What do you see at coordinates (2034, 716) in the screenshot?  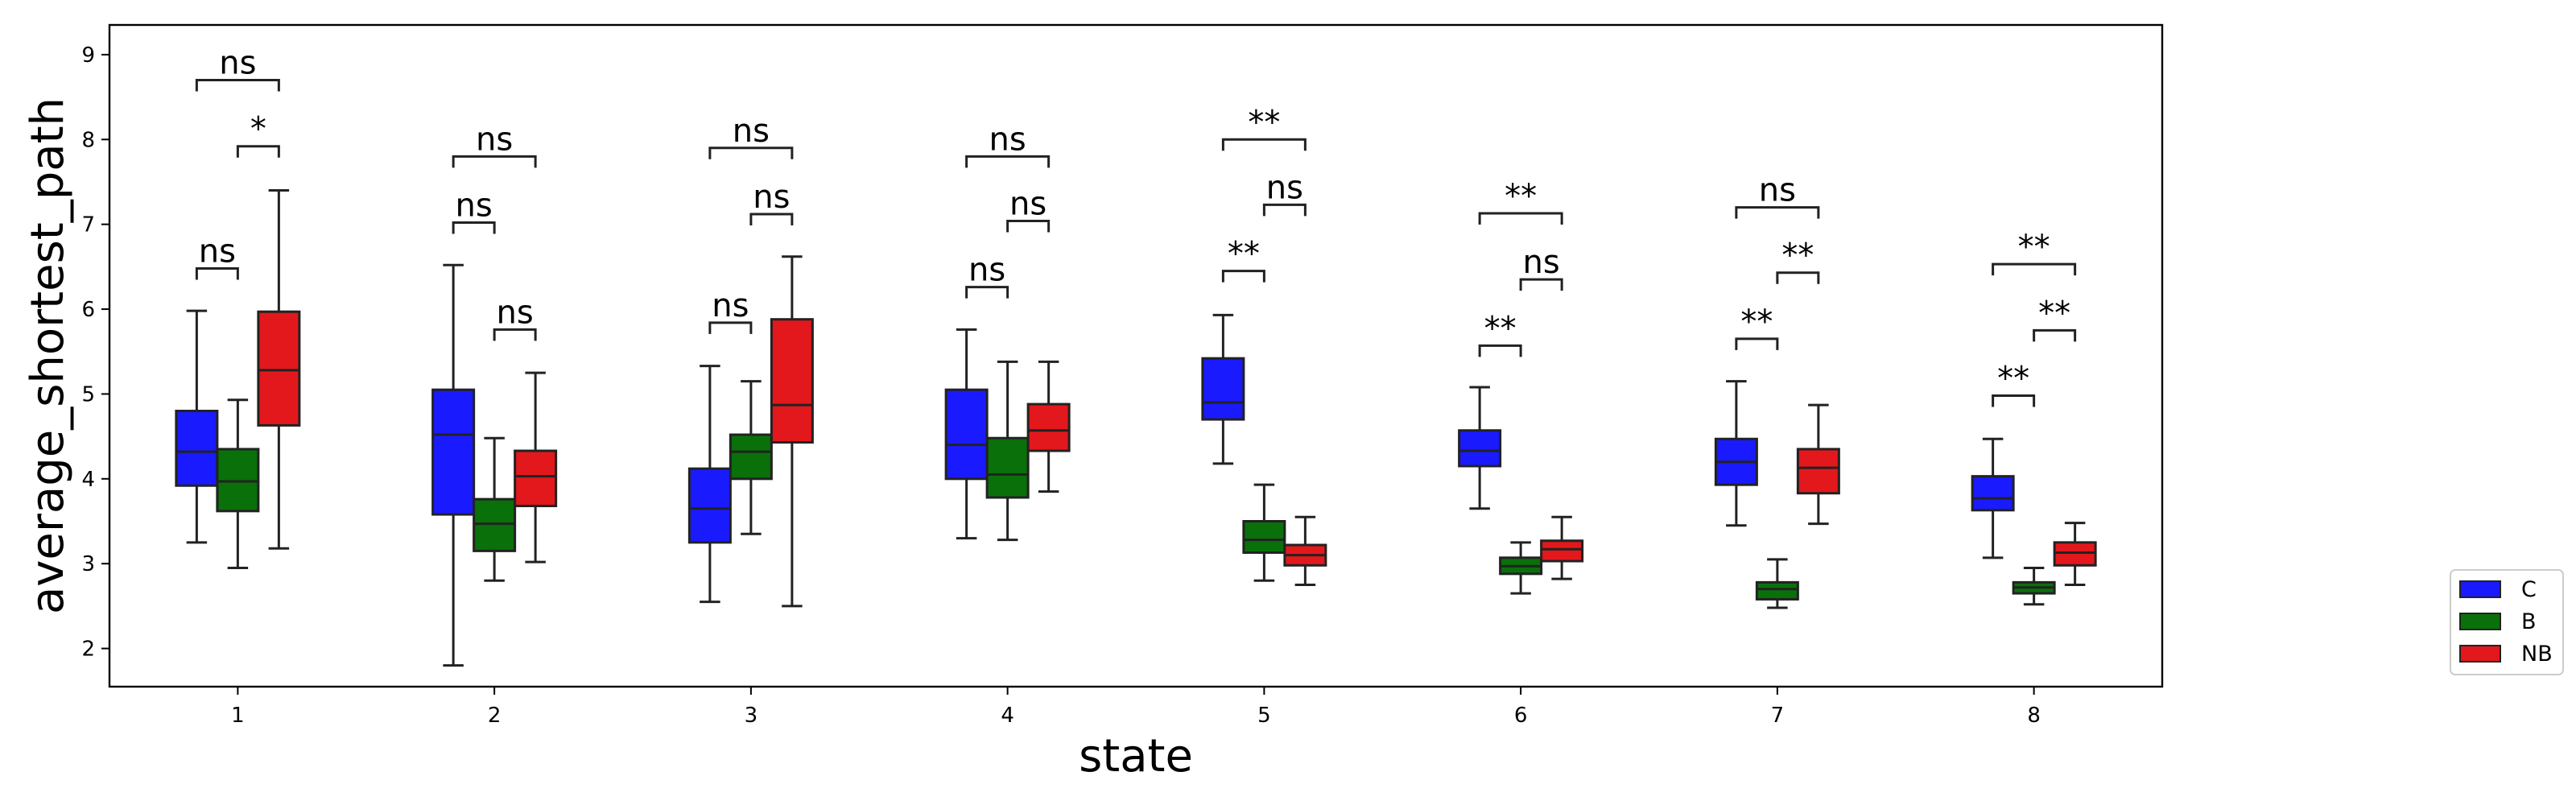 I see `x-tick-label: 8` at bounding box center [2034, 716].